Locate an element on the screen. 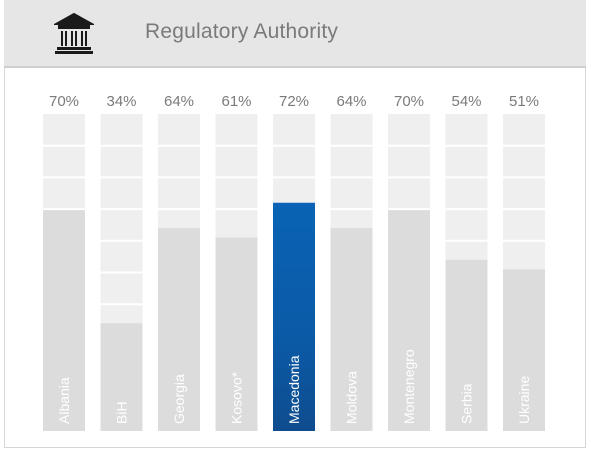 The width and height of the screenshot is (591, 452). category-label-bih: BiH is located at coordinates (122, 412).